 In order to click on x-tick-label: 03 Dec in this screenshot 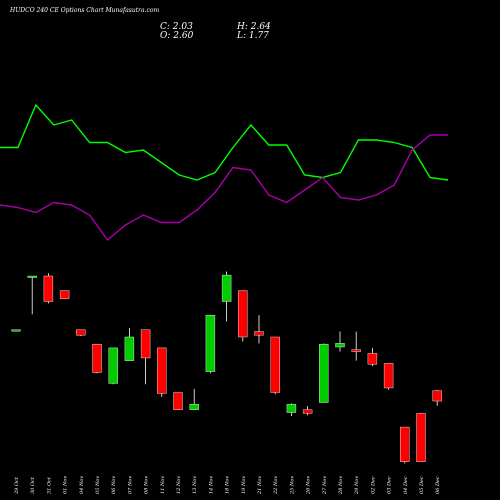, I will do `click(390, 485)`.